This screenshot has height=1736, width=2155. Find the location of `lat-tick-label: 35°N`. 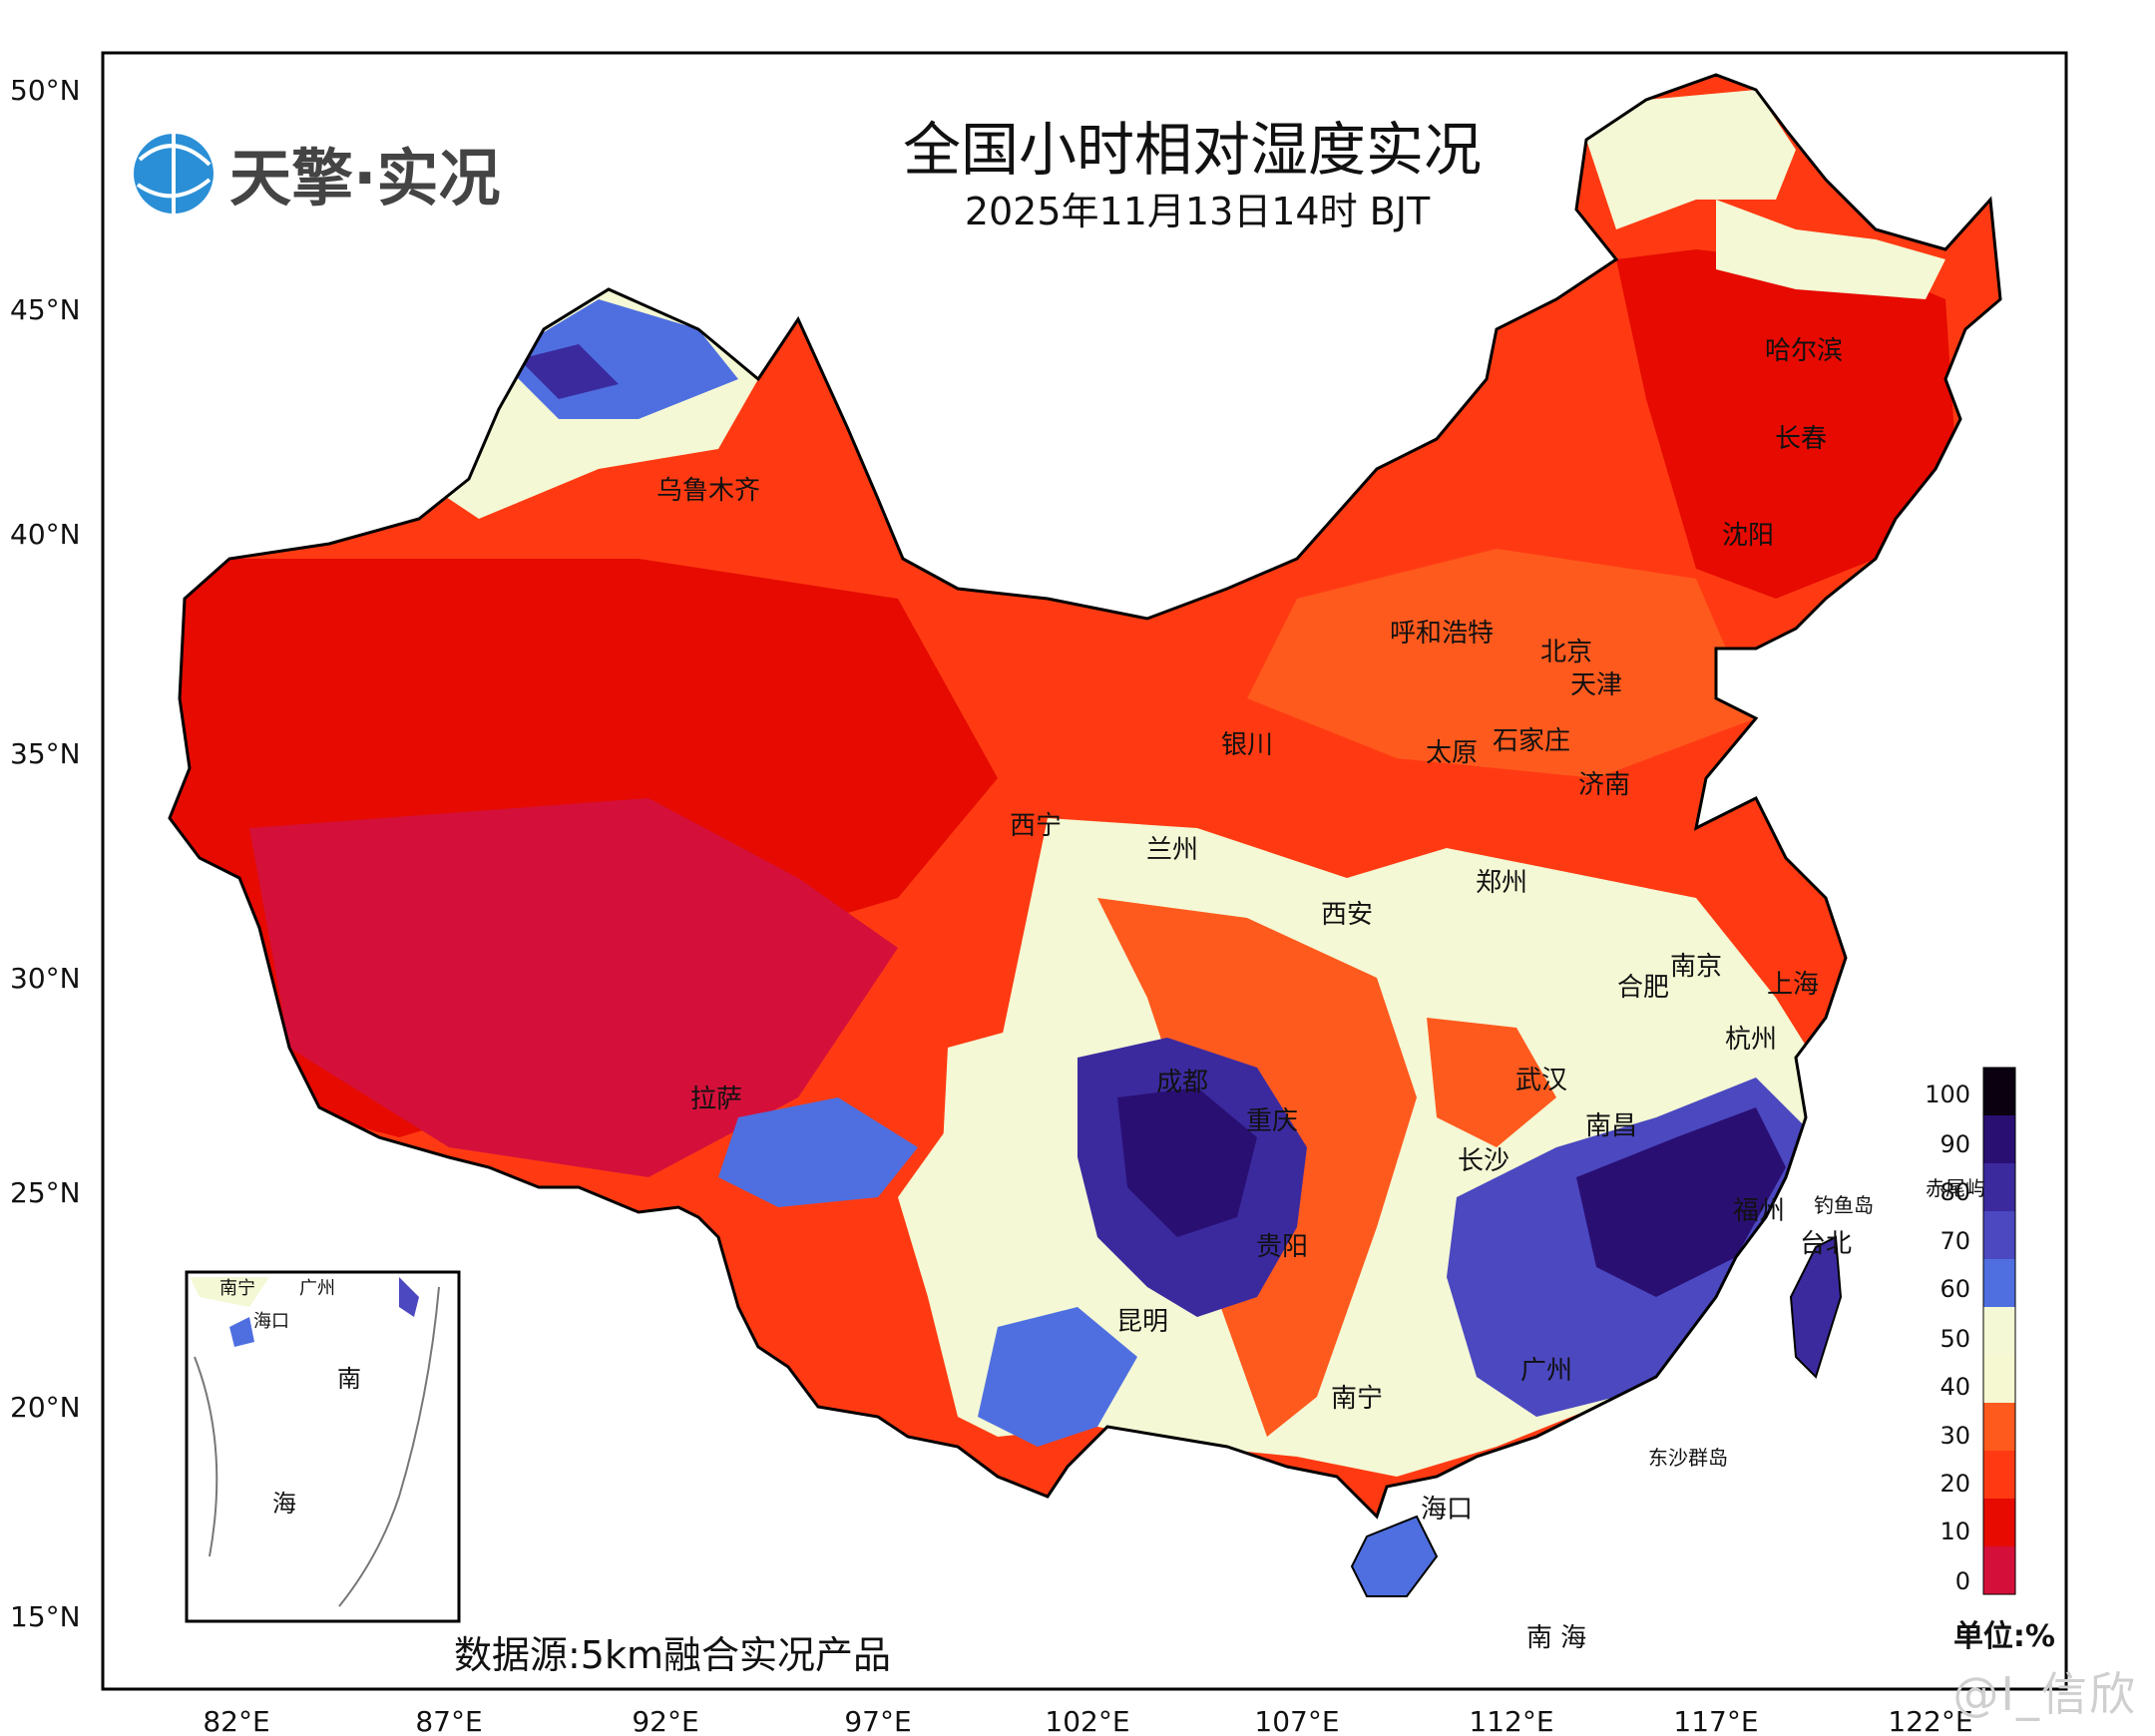

lat-tick-label: 35°N is located at coordinates (45, 753).